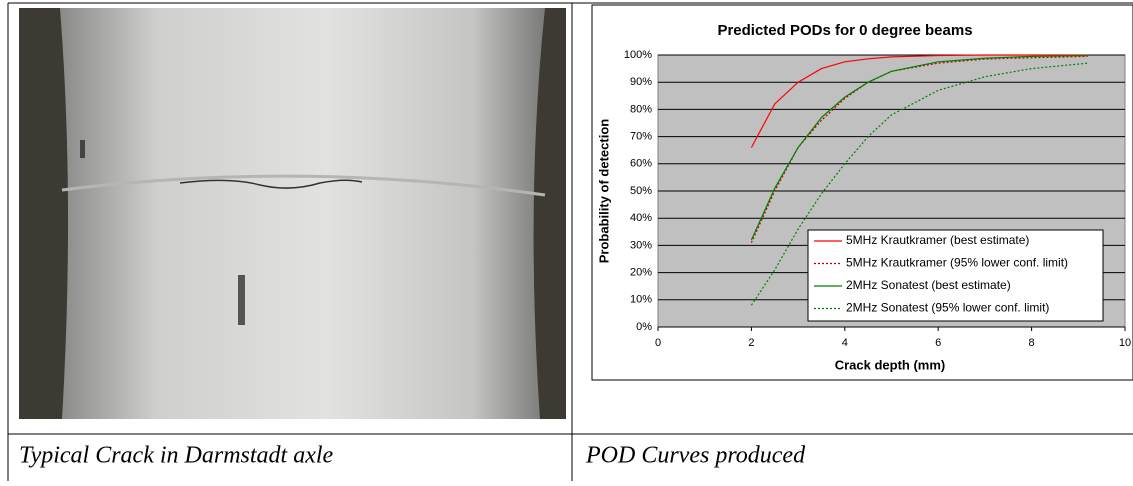  What do you see at coordinates (641, 164) in the screenshot?
I see `y-tick-label: 60%` at bounding box center [641, 164].